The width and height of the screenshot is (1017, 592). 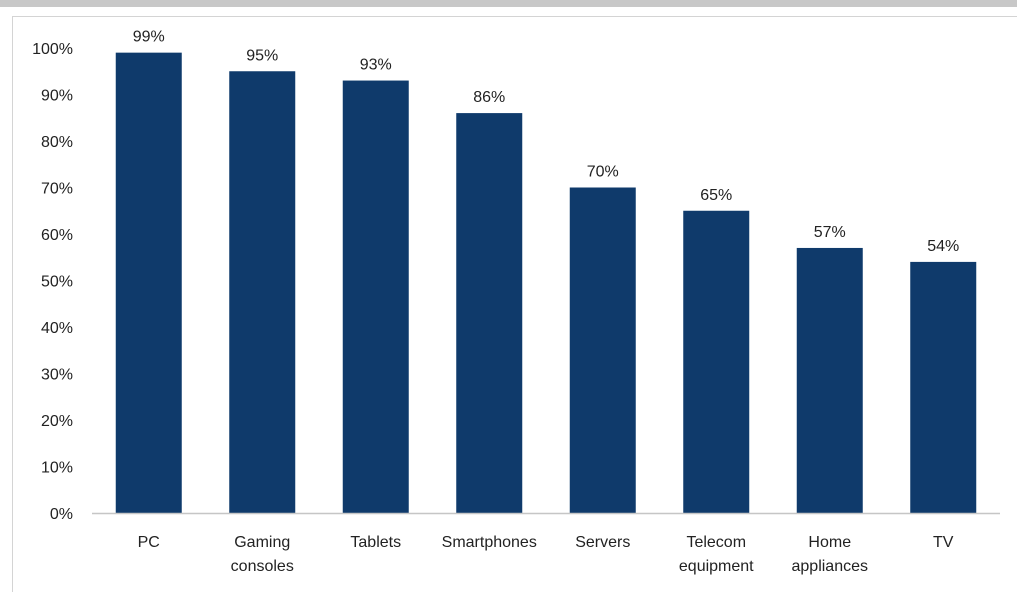 I want to click on category-label: Home appliances, so click(x=830, y=554).